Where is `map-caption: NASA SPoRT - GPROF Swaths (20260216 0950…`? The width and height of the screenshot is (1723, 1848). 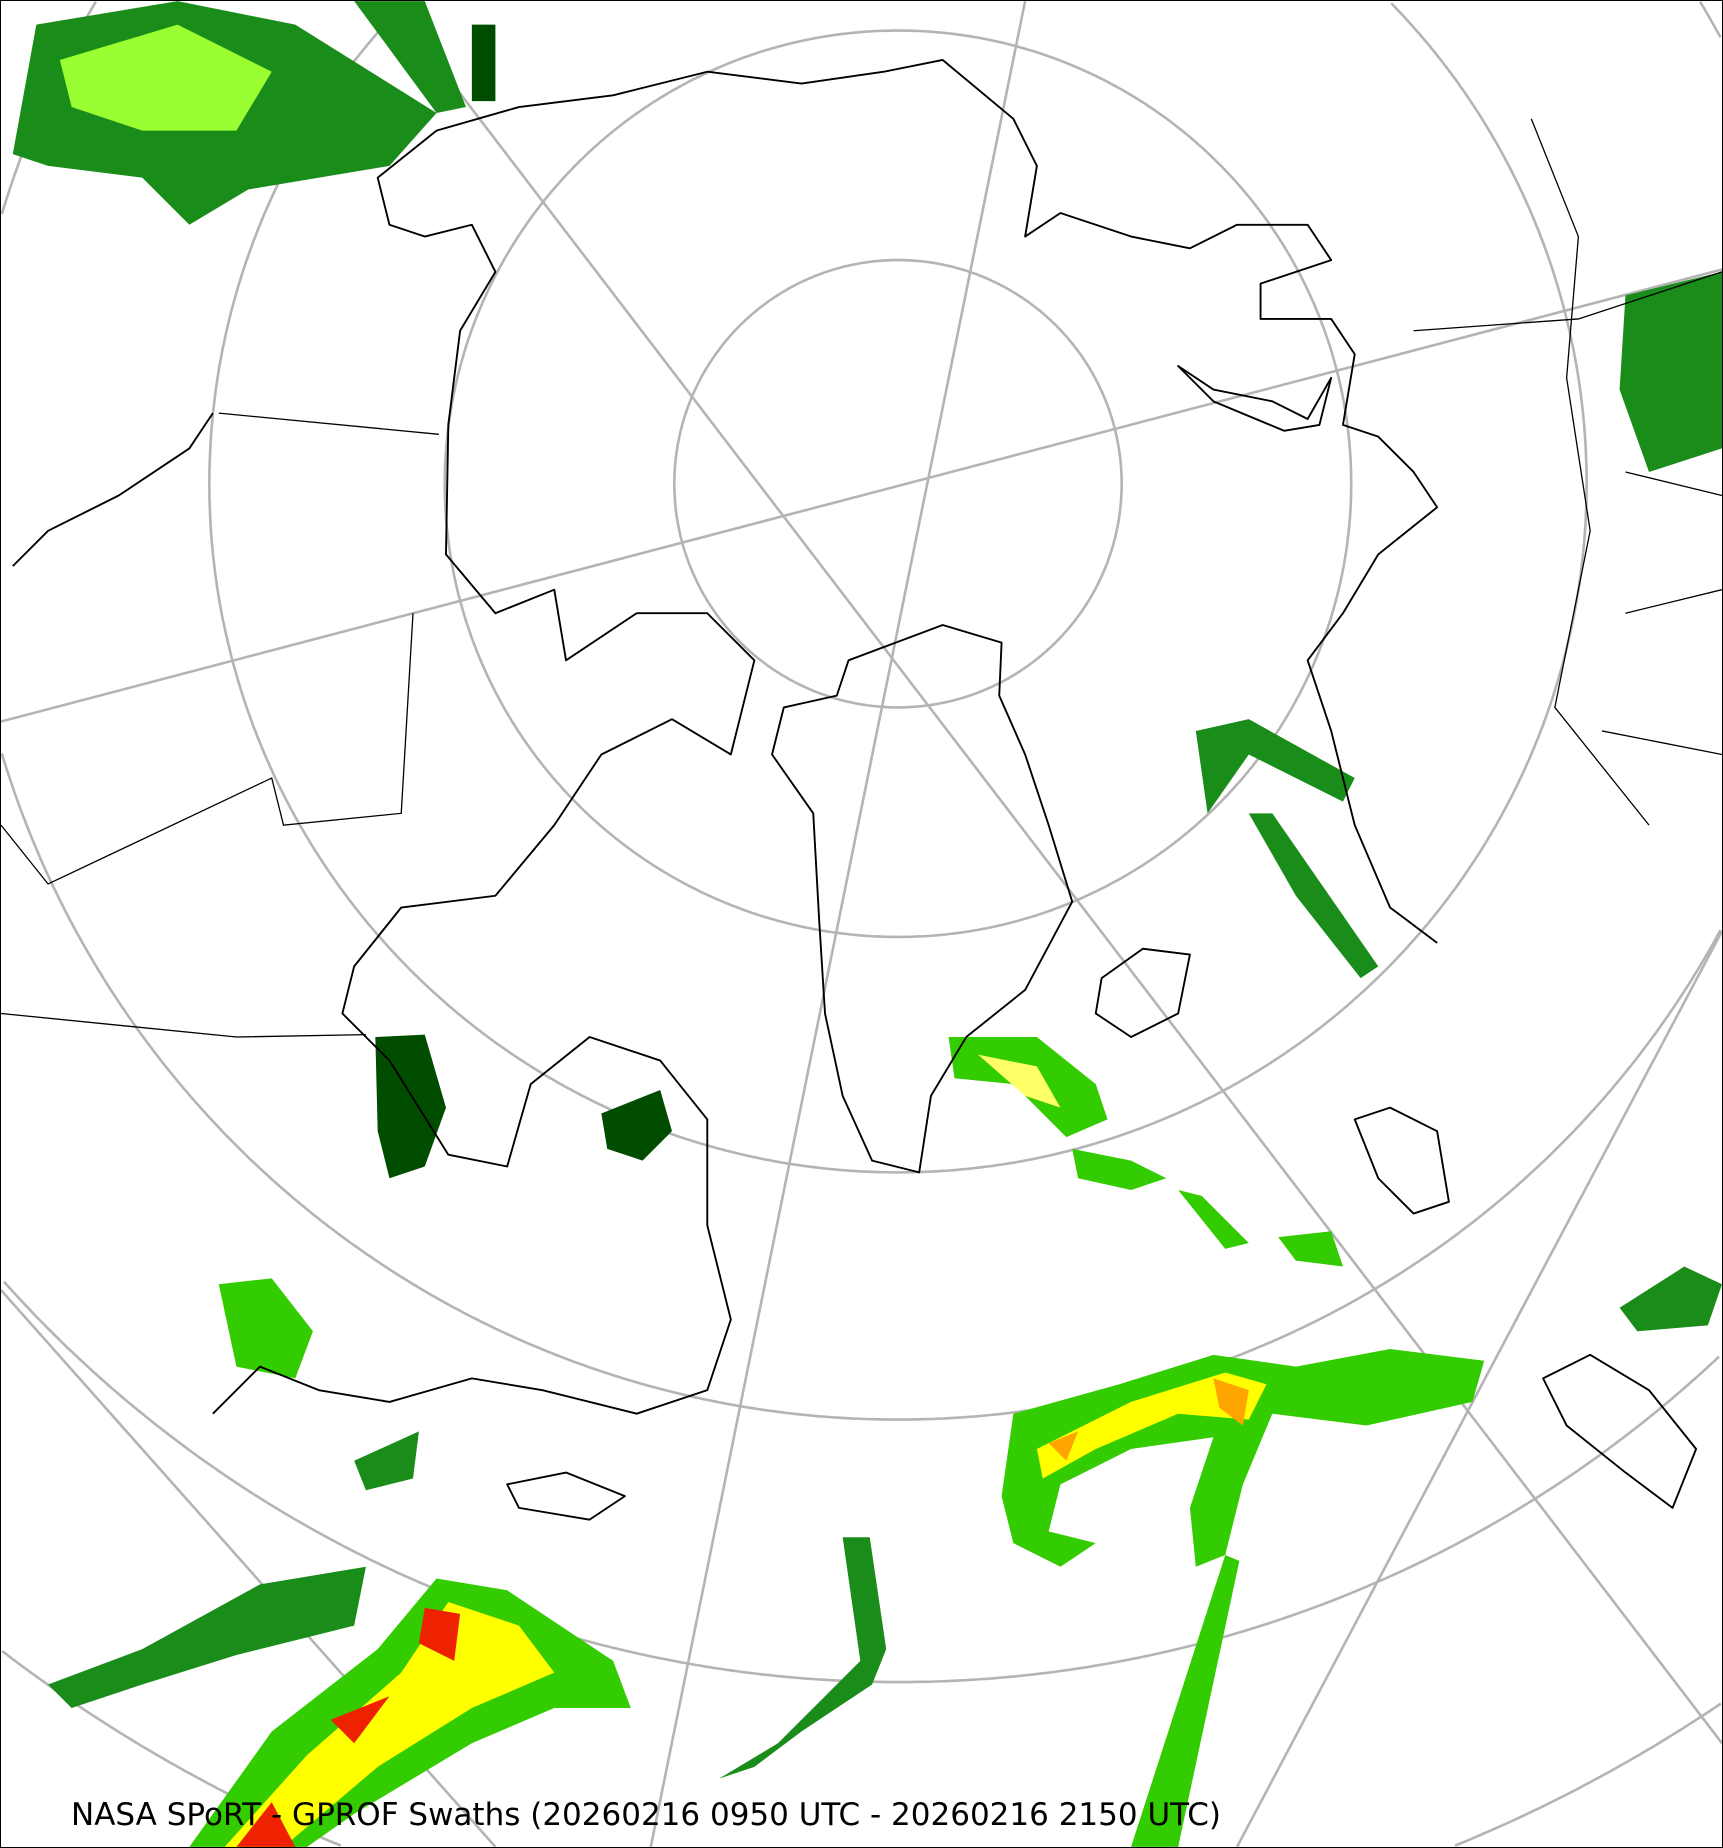
map-caption: NASA SPoRT - GPROF Swaths (20260216 0950… is located at coordinates (646, 1815).